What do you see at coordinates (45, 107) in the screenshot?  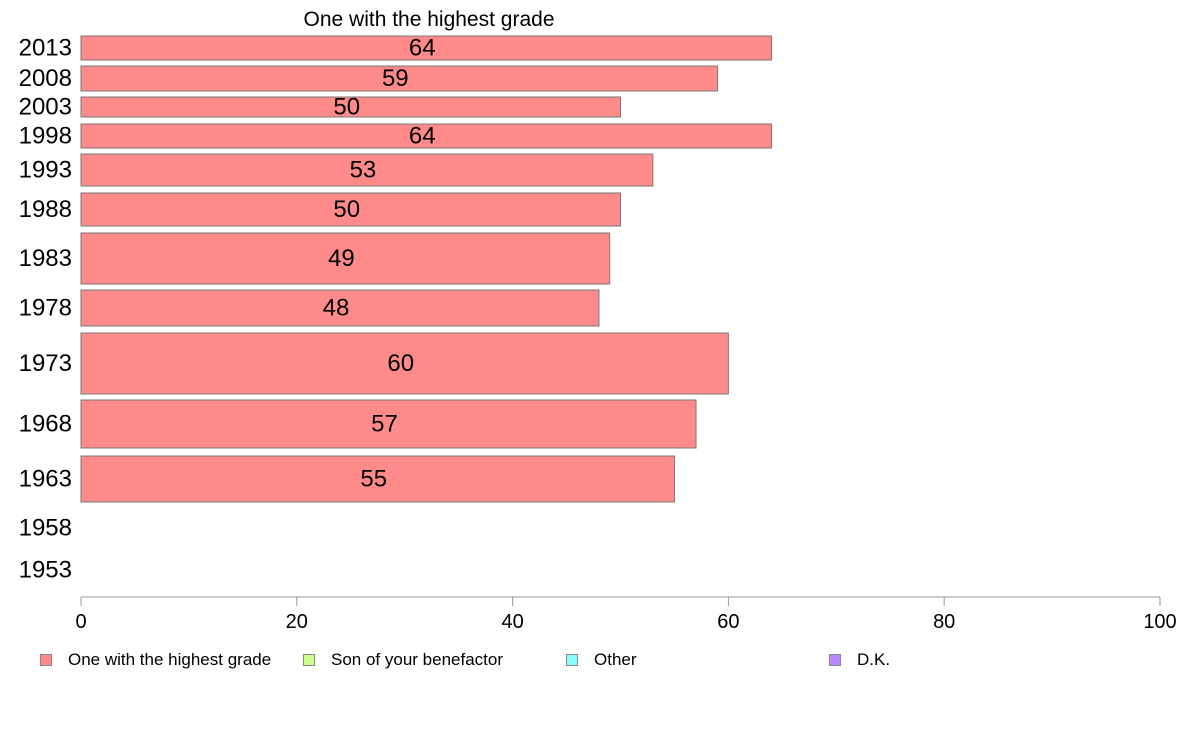 I see `y-tick-label: 2003` at bounding box center [45, 107].